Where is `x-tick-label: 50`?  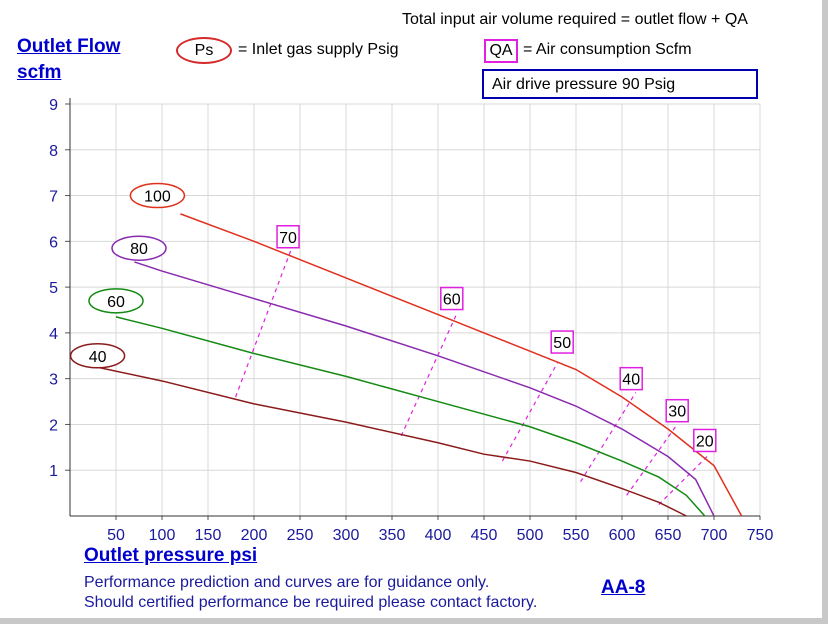
x-tick-label: 50 is located at coordinates (116, 535).